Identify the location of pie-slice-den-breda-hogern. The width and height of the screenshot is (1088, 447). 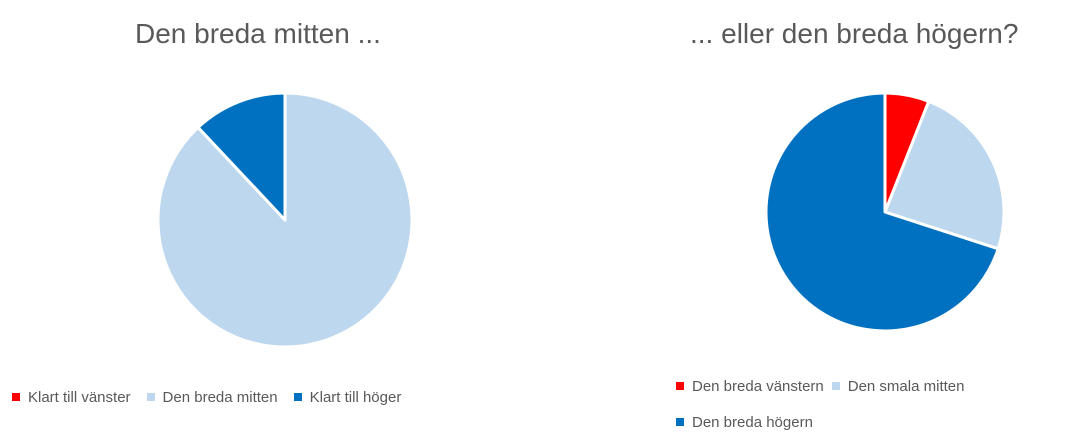
(882, 212).